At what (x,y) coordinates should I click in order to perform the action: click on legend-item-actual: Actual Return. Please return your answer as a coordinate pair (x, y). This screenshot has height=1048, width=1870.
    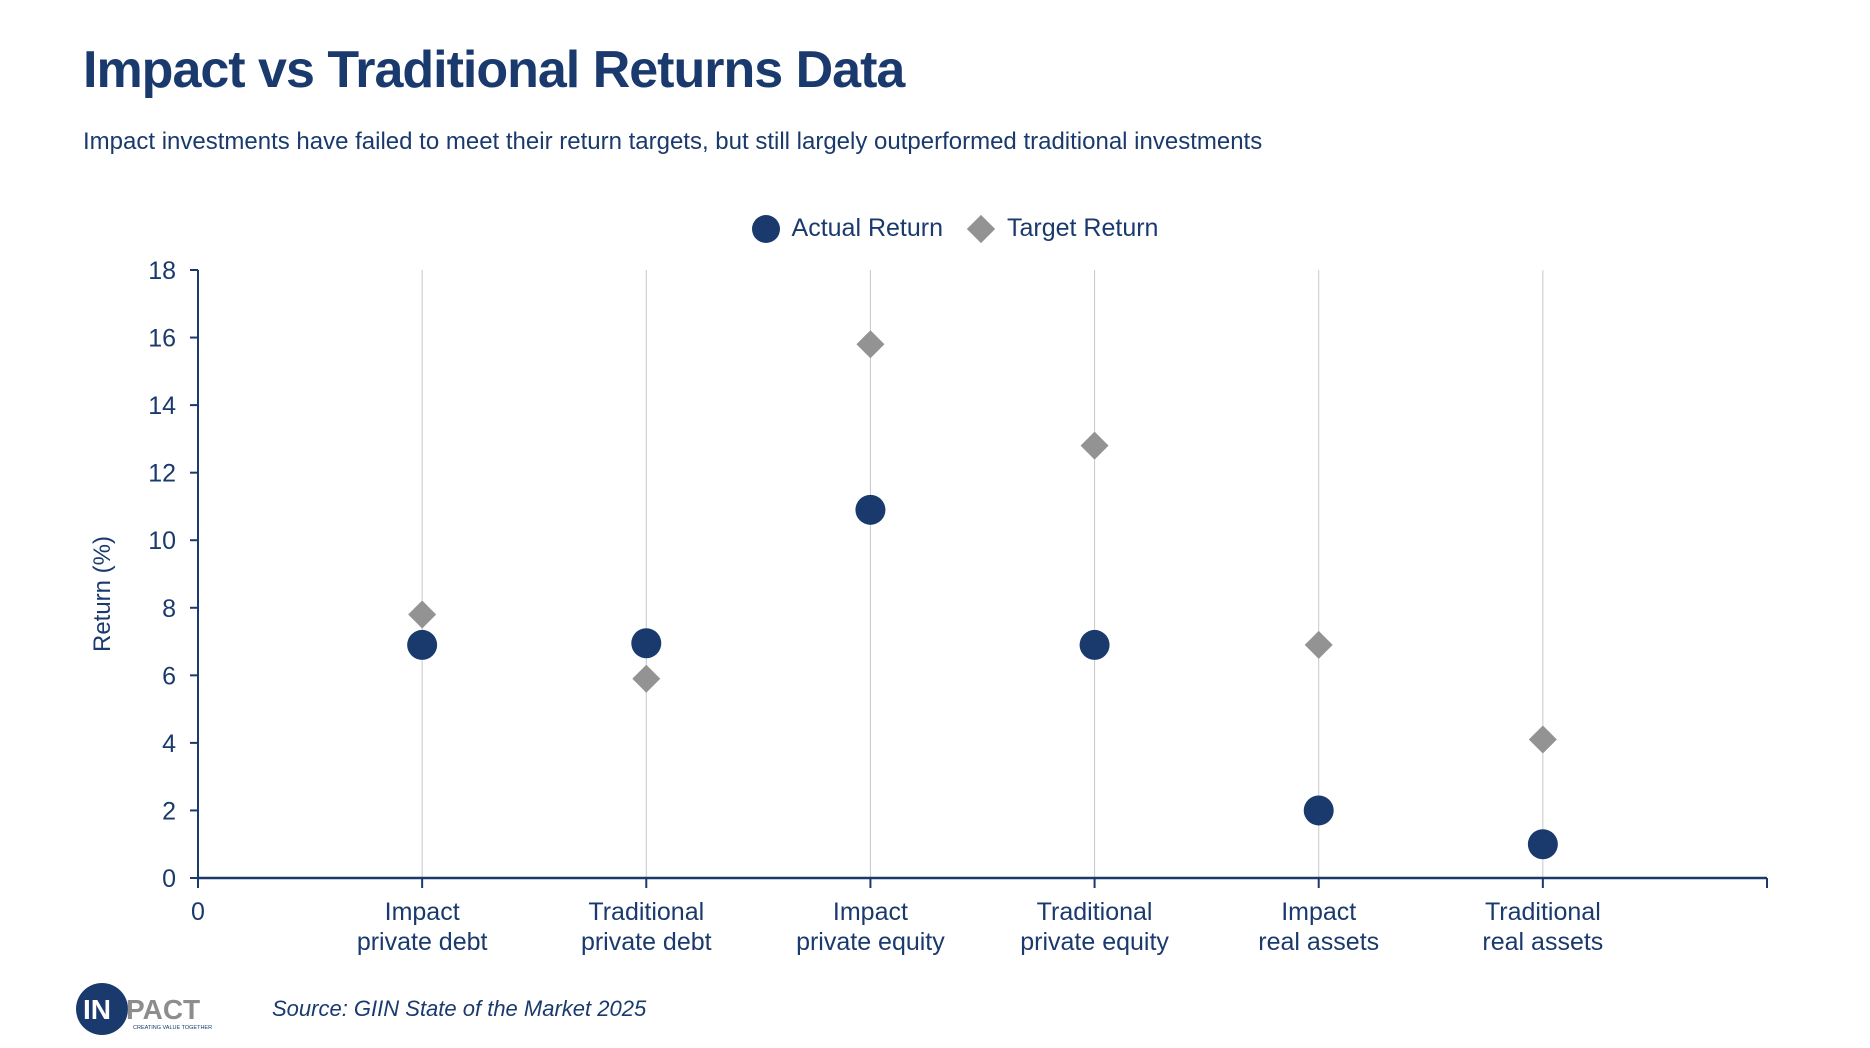
    Looking at the image, I should click on (847, 228).